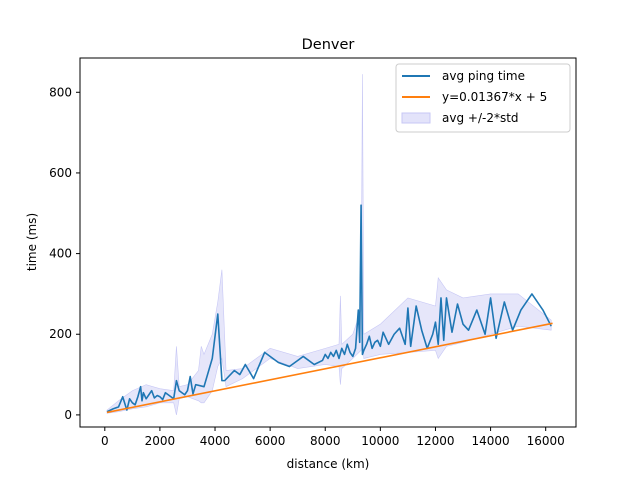 The image size is (640, 484). What do you see at coordinates (483, 76) in the screenshot?
I see `legend-label-avg: avg ping time` at bounding box center [483, 76].